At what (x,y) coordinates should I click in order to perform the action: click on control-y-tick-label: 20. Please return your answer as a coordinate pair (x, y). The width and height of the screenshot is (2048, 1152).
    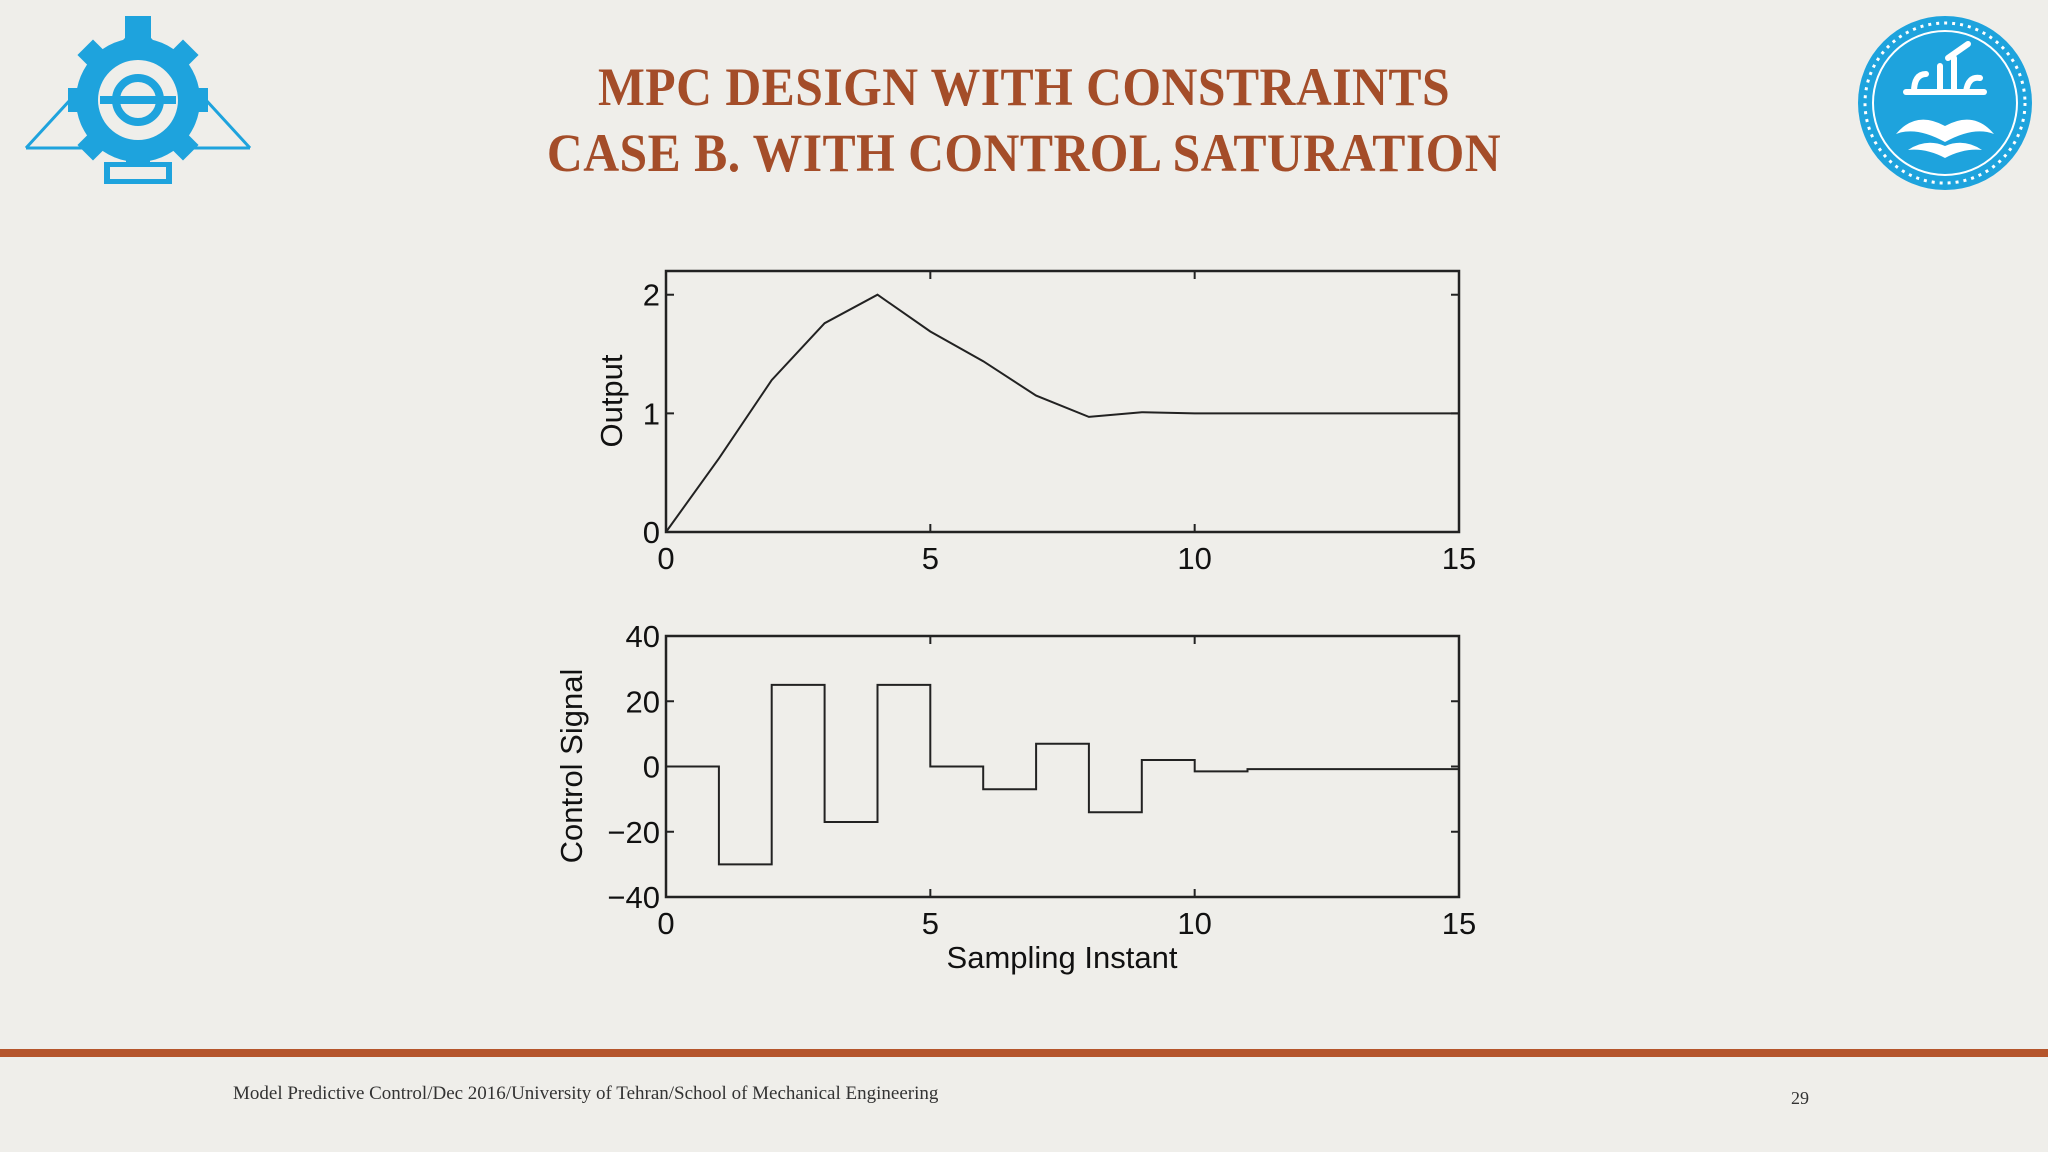
    Looking at the image, I should click on (643, 701).